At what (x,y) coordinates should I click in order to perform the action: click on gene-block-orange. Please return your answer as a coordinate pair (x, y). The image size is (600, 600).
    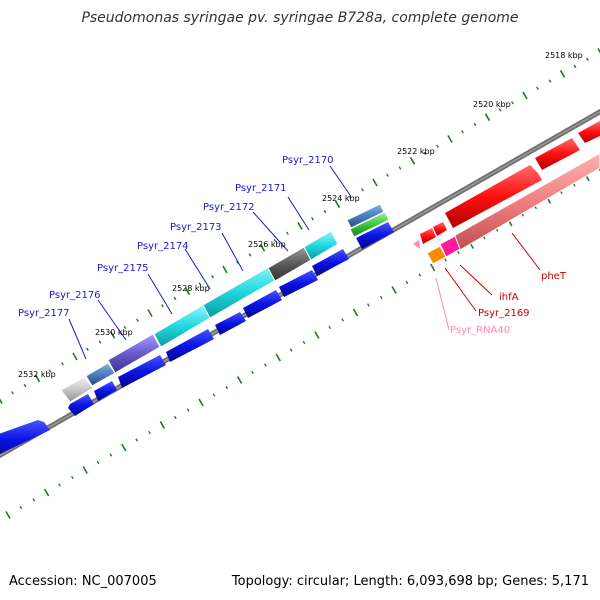
    Looking at the image, I should click on (436, 255).